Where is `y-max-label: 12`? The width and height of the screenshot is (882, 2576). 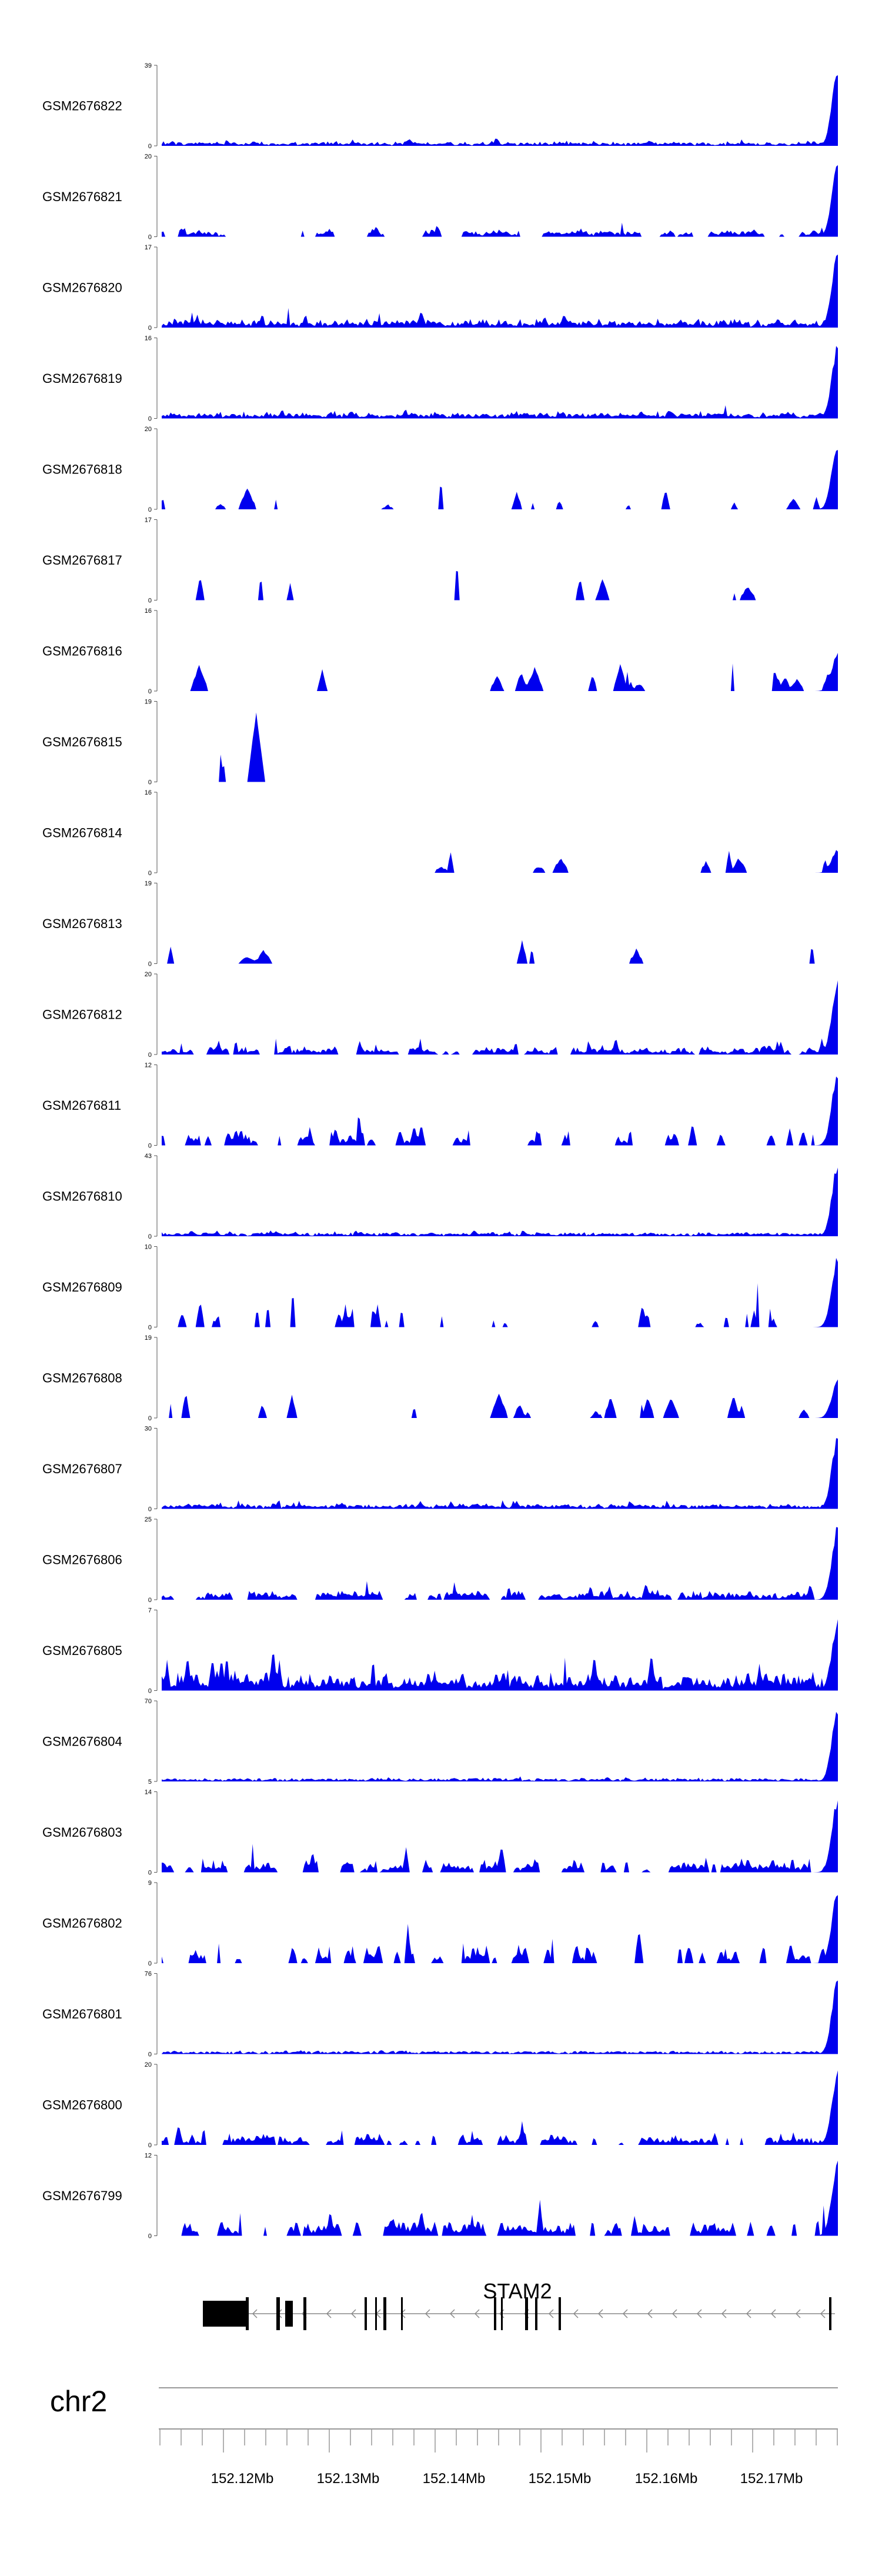
y-max-label: 12 is located at coordinates (148, 1065).